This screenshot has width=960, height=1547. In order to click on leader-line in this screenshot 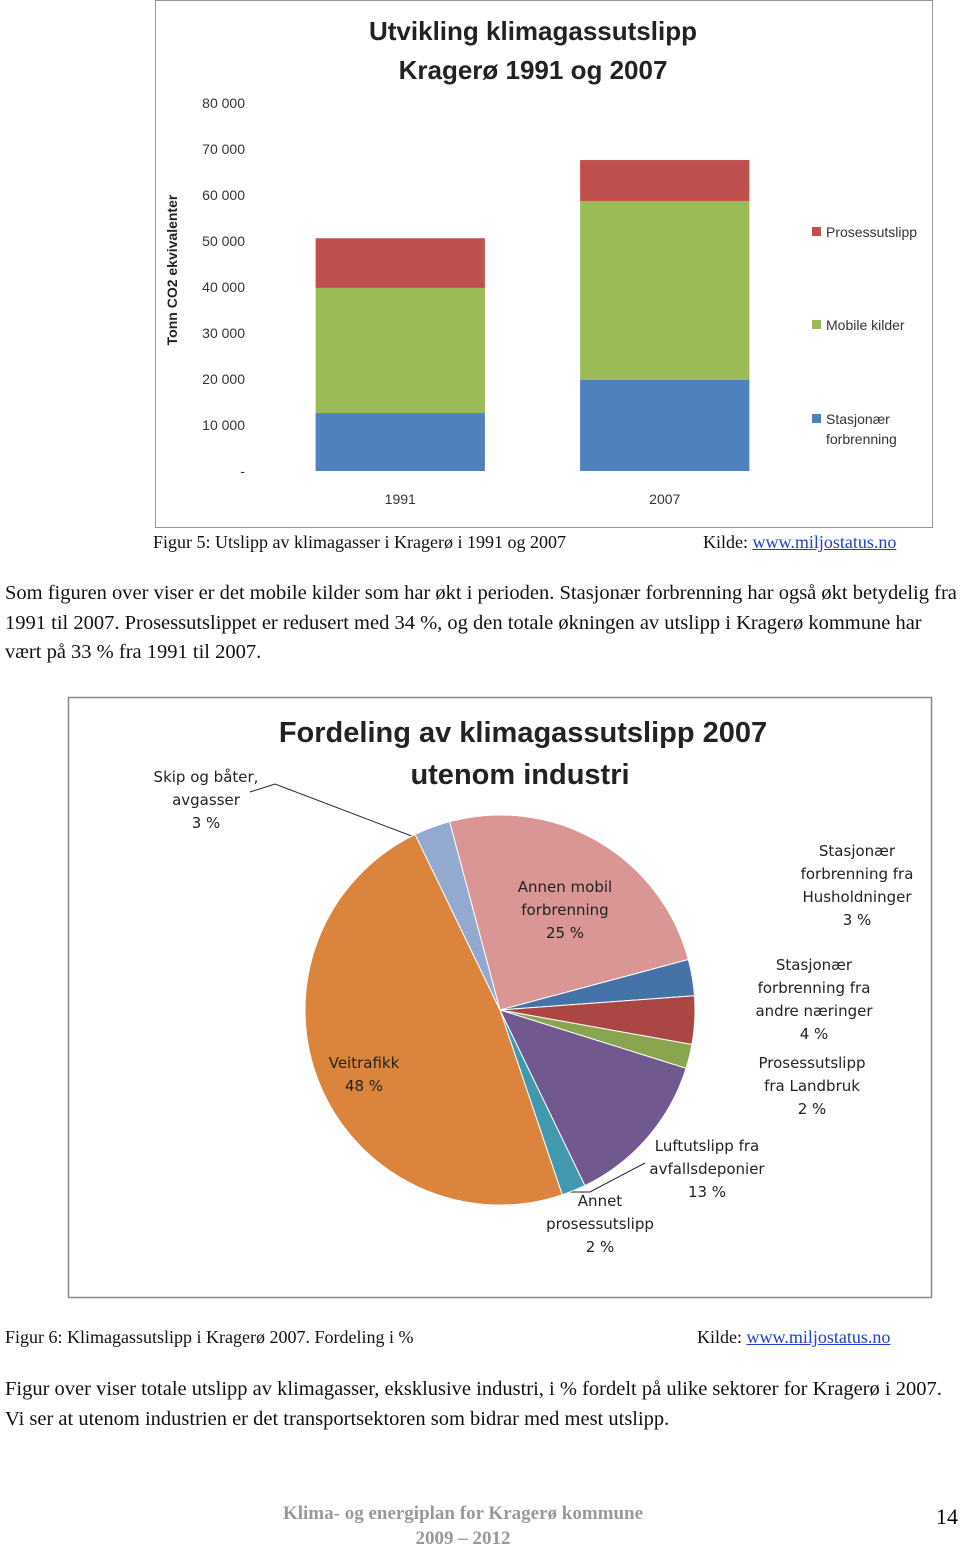, I will do `click(340, 813)`.